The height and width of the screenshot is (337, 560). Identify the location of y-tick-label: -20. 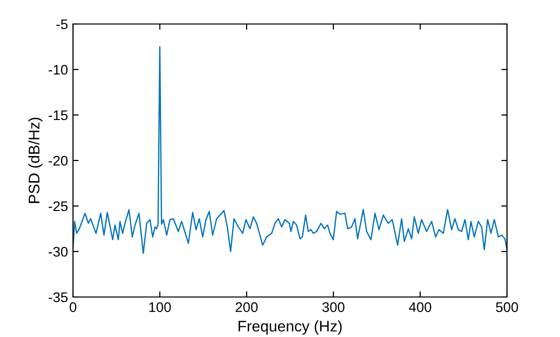
(58, 161).